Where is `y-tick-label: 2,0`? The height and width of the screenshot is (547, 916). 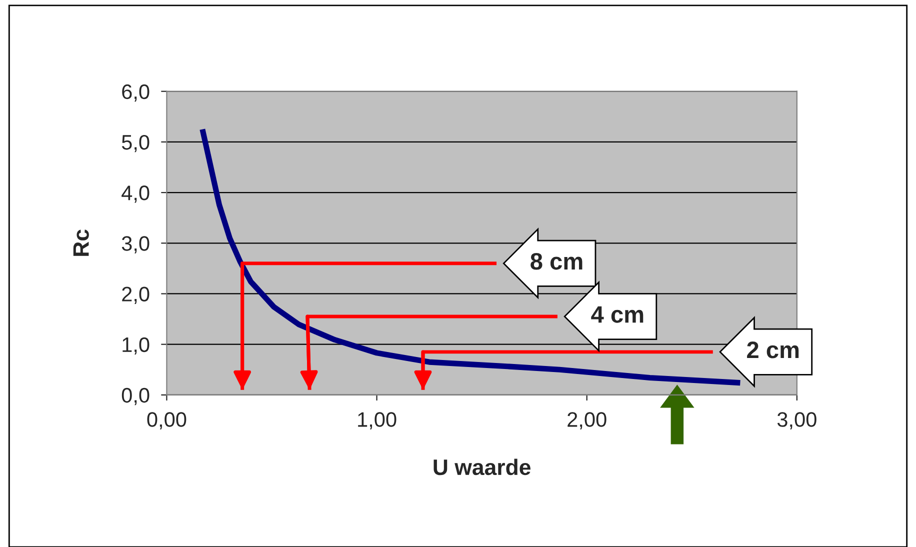
y-tick-label: 2,0 is located at coordinates (136, 295).